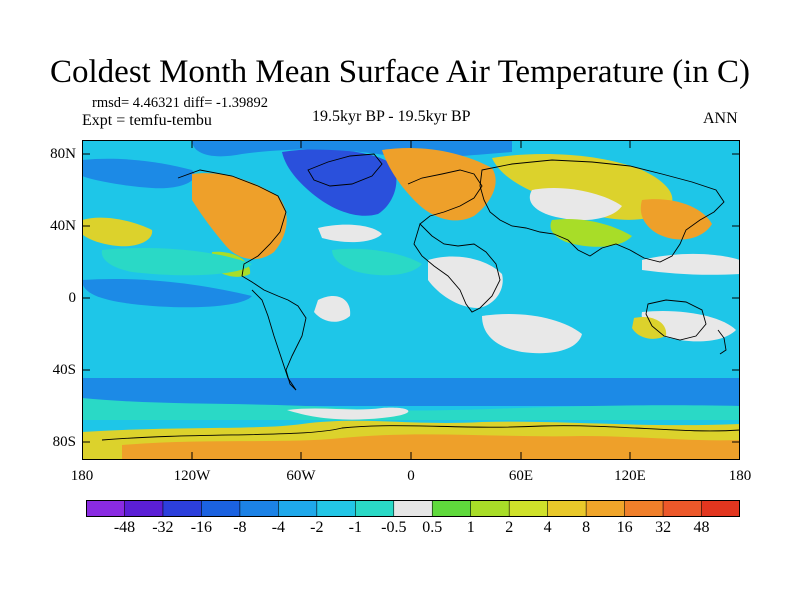 The image size is (800, 600). Describe the element at coordinates (591, 232) in the screenshot. I see `tibet-warm-patch` at that location.